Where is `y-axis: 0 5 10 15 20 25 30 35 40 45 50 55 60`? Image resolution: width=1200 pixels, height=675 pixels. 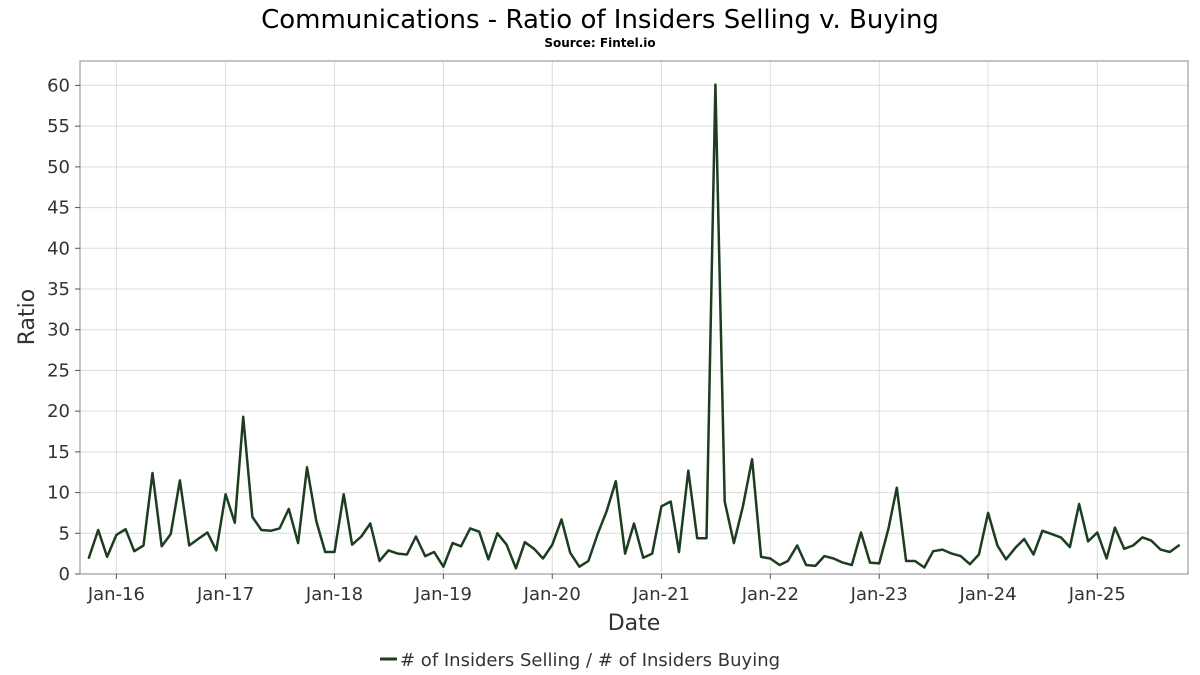 y-axis: 0 5 10 15 20 25 30 35 40 45 50 55 60 is located at coordinates (63, 330).